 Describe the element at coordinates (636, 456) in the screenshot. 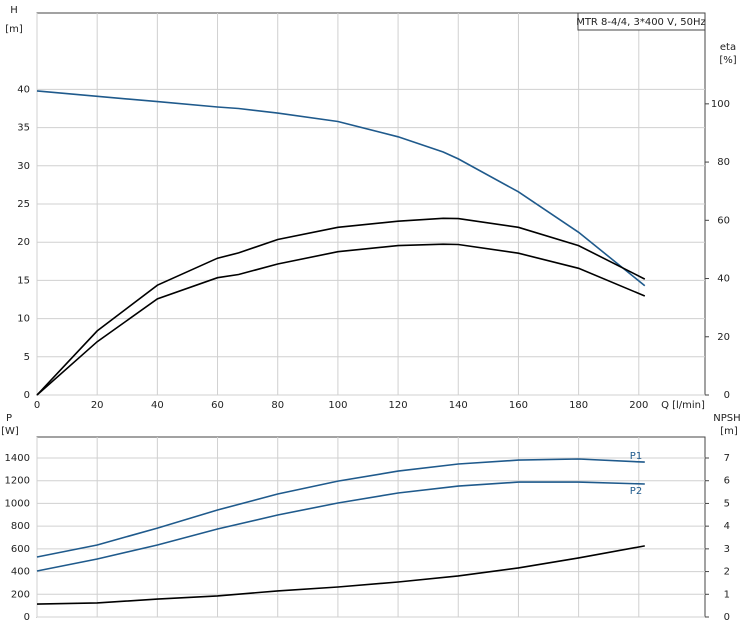

I see `annotation: P1` at that location.